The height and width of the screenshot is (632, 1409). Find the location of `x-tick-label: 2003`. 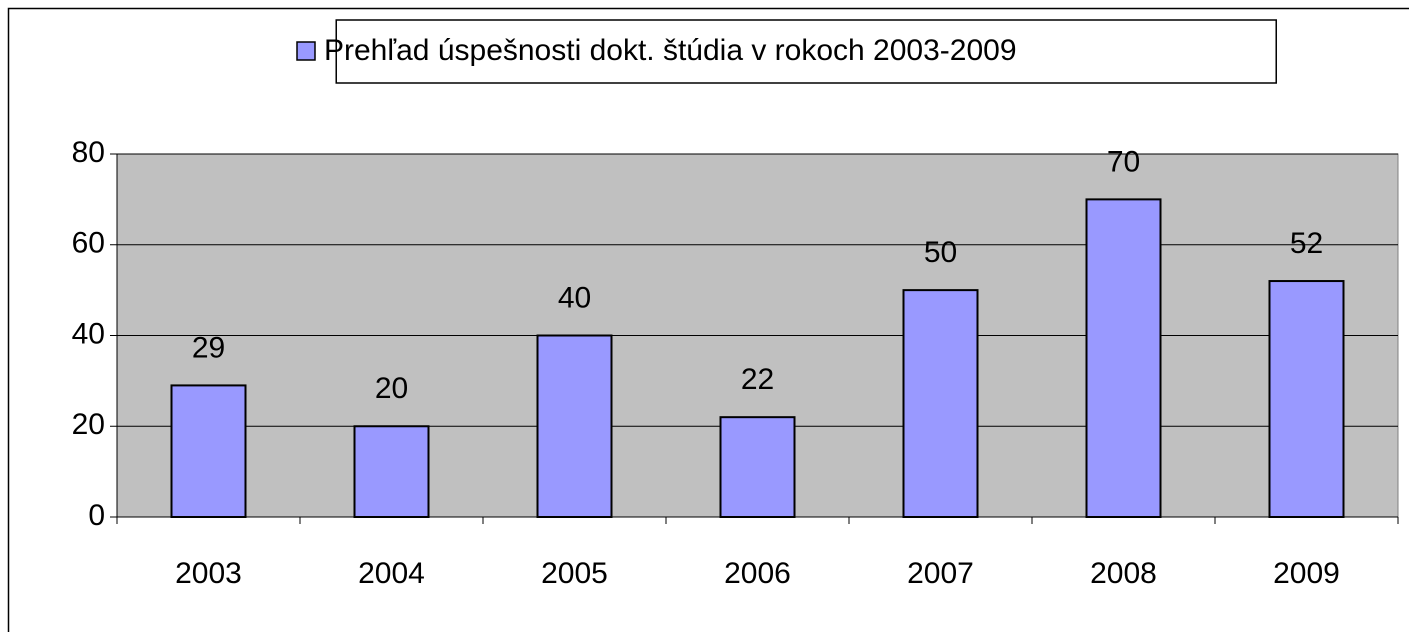

x-tick-label: 2003 is located at coordinates (208, 573).